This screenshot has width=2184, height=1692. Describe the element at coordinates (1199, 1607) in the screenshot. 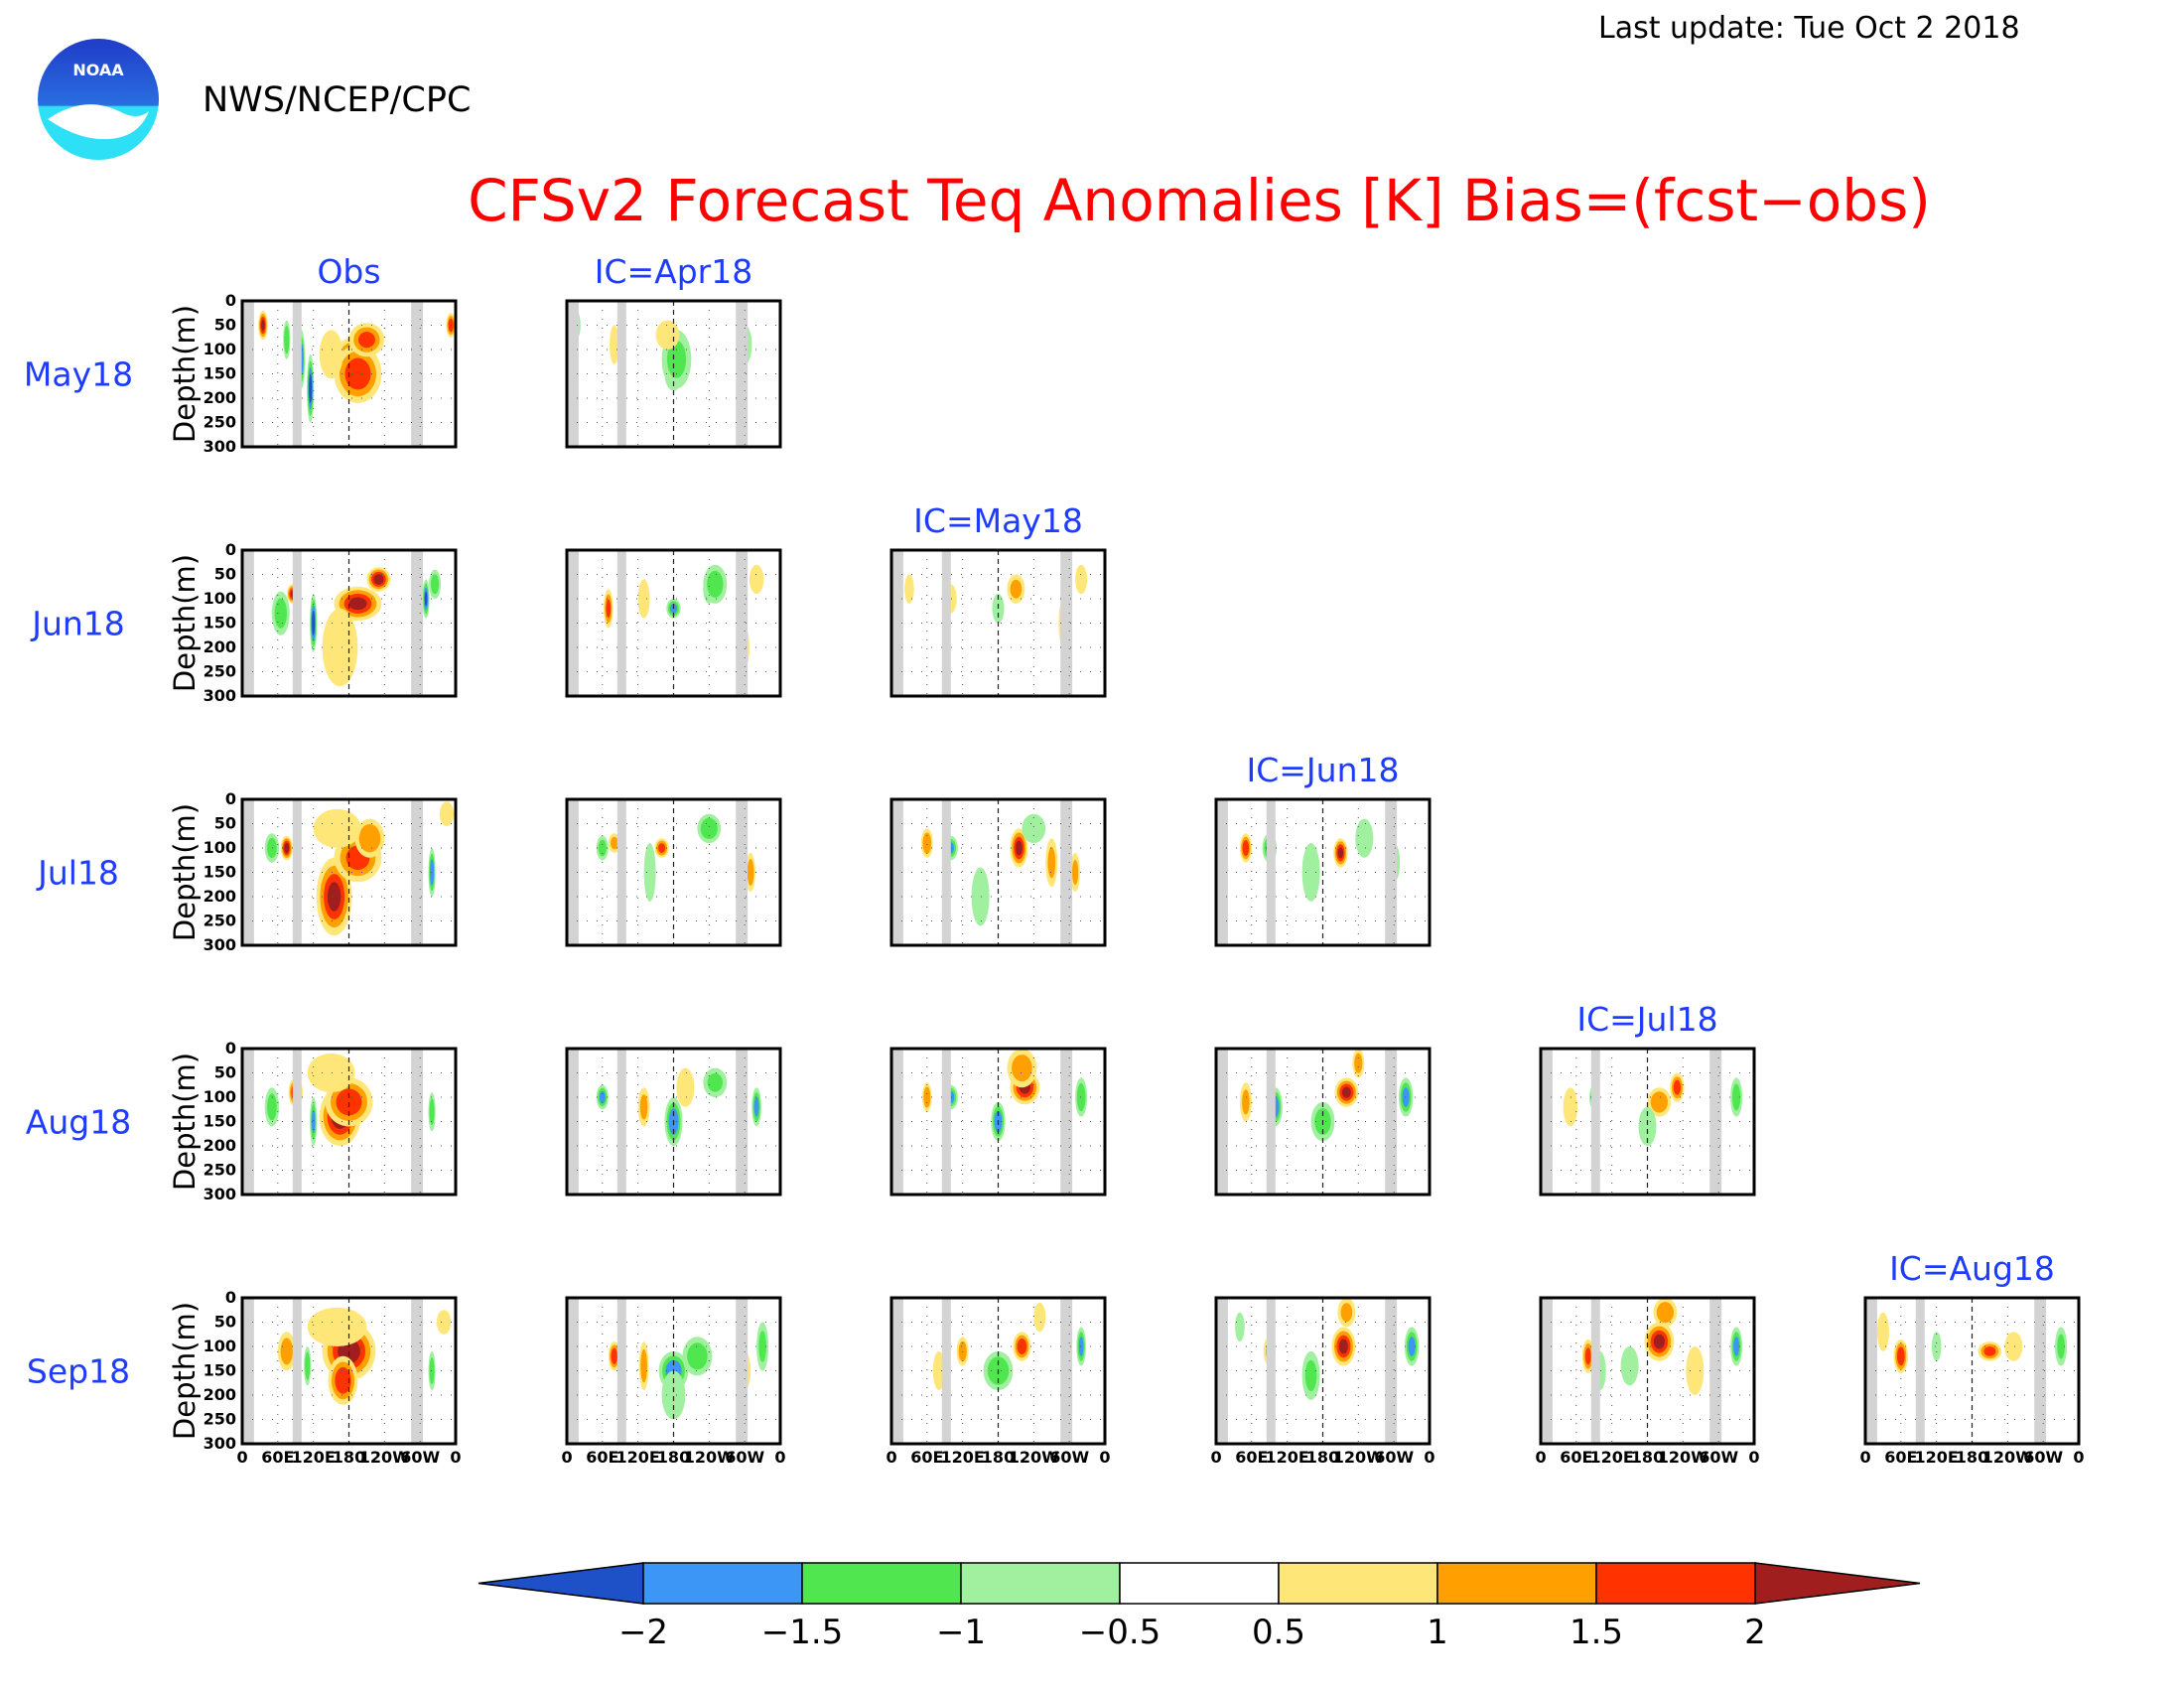

I see `color-legend: −2 −1.5 −1 −0.5 0.5 1 1.5 2` at that location.